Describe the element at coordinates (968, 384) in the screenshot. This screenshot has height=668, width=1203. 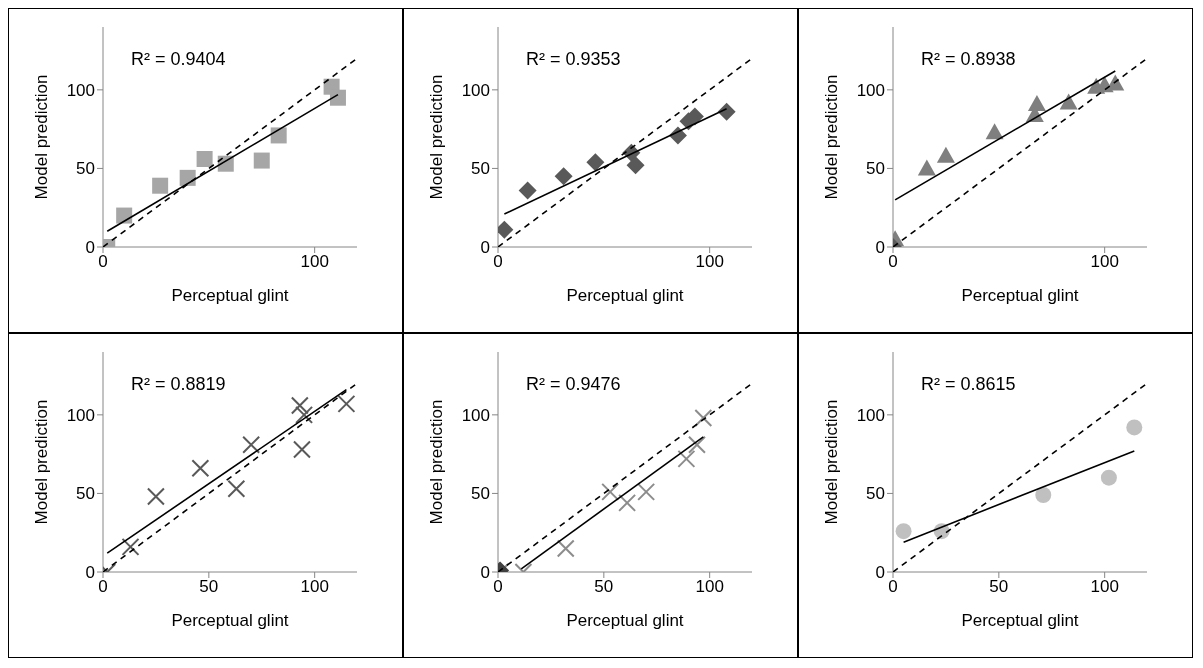
I see `annotation: R² = 0.8615` at that location.